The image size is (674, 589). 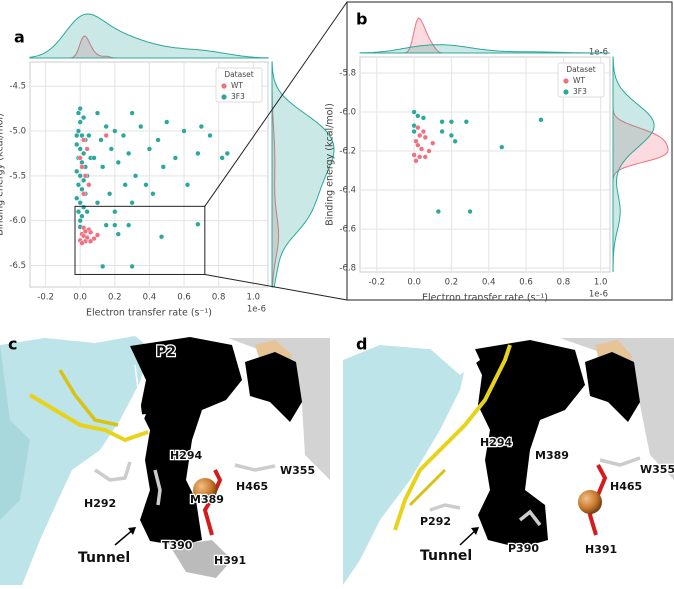 What do you see at coordinates (303, 174) in the screenshot?
I see `marginal-density` at bounding box center [303, 174].